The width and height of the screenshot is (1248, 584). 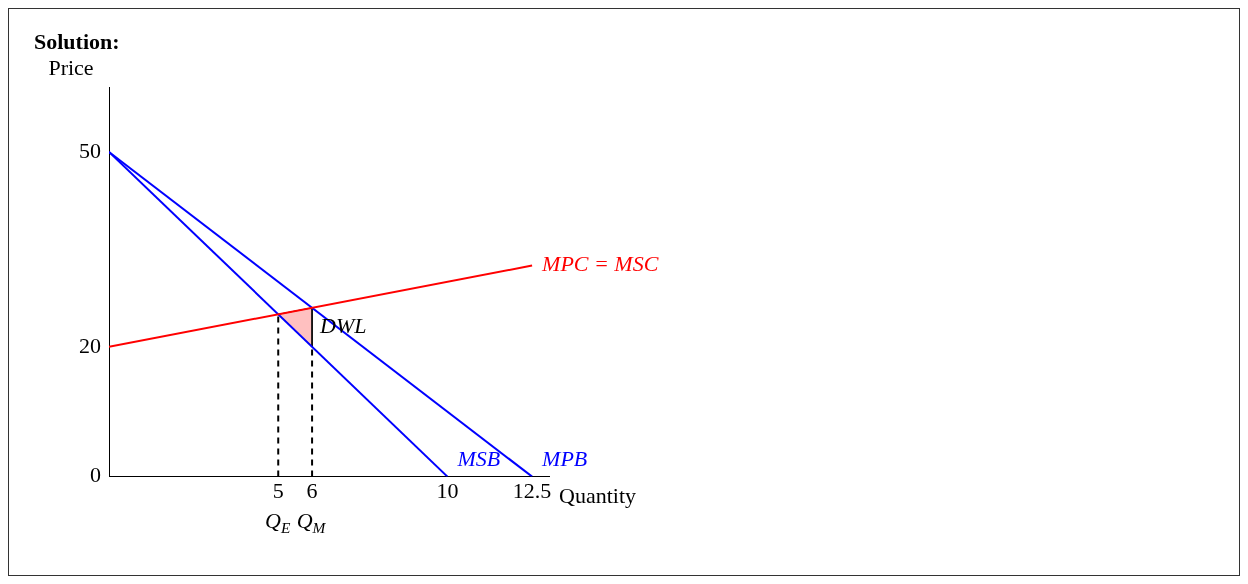 I want to click on x-tick-label: 6, so click(x=312, y=490).